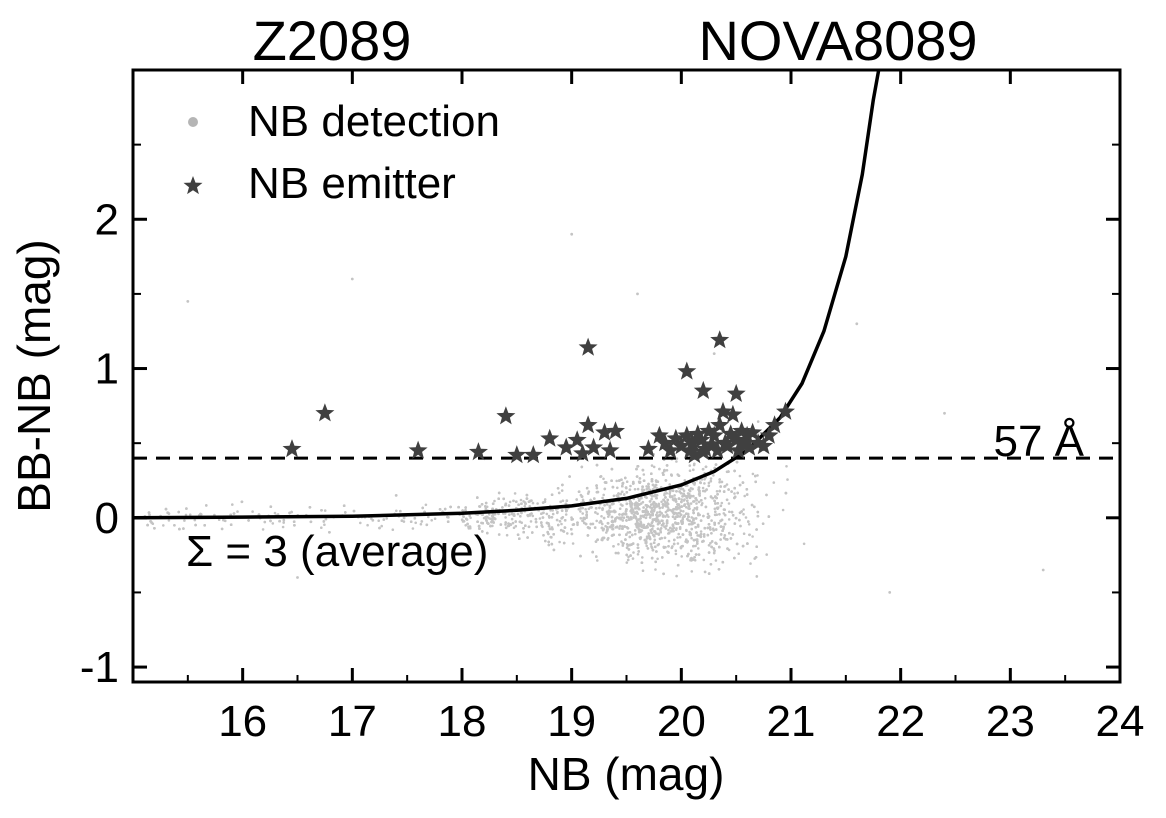  Describe the element at coordinates (193, 185) in the screenshot. I see `legend-star-icon` at that location.